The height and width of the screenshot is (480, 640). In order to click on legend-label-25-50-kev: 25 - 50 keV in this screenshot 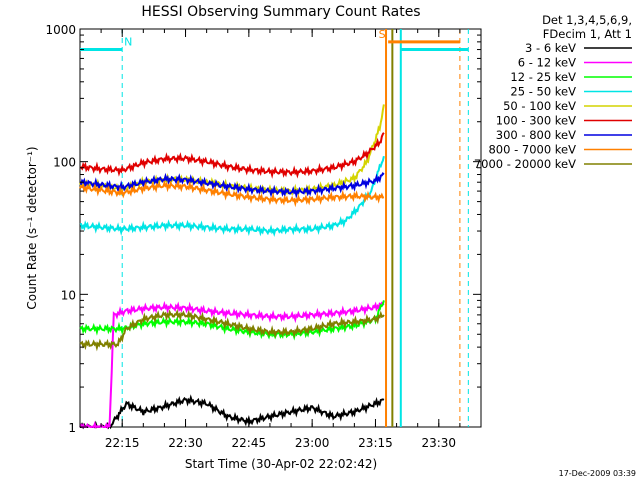, I will do `click(543, 92)`.